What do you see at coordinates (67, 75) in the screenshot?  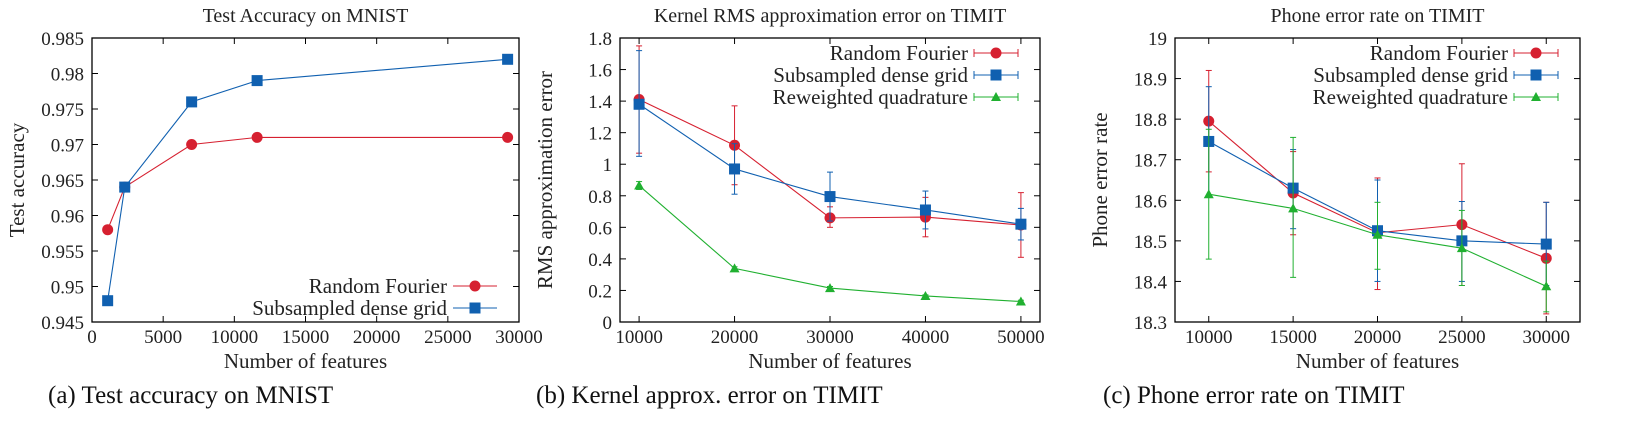 I see `y-tick-label: 0.98` at bounding box center [67, 75].